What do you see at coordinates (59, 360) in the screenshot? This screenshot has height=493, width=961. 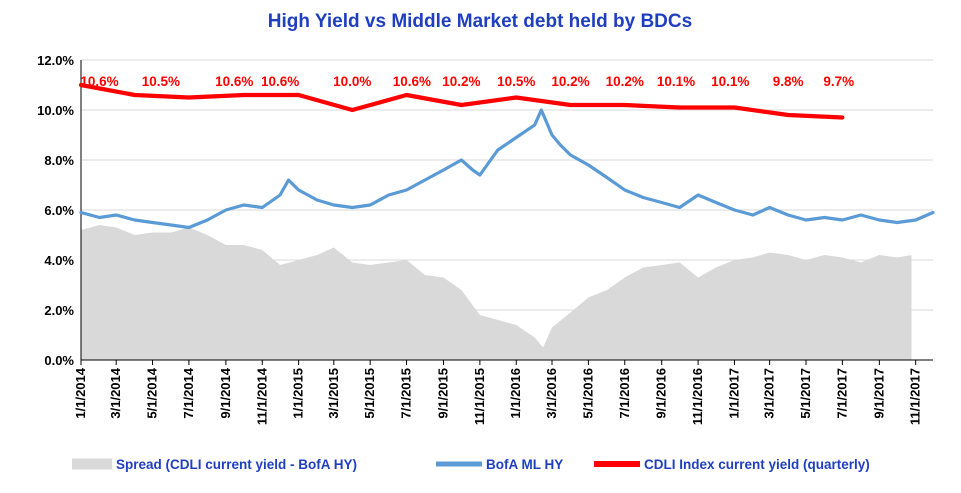 I see `y-tick-label: 0.0%` at bounding box center [59, 360].